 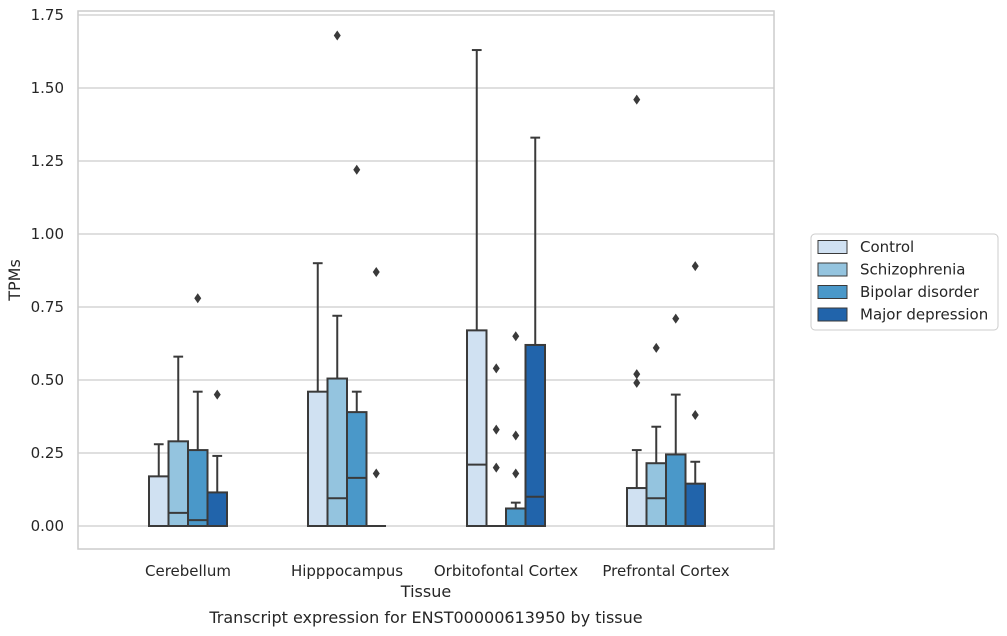 I want to click on x-axis-title: Tissue, so click(x=425, y=591).